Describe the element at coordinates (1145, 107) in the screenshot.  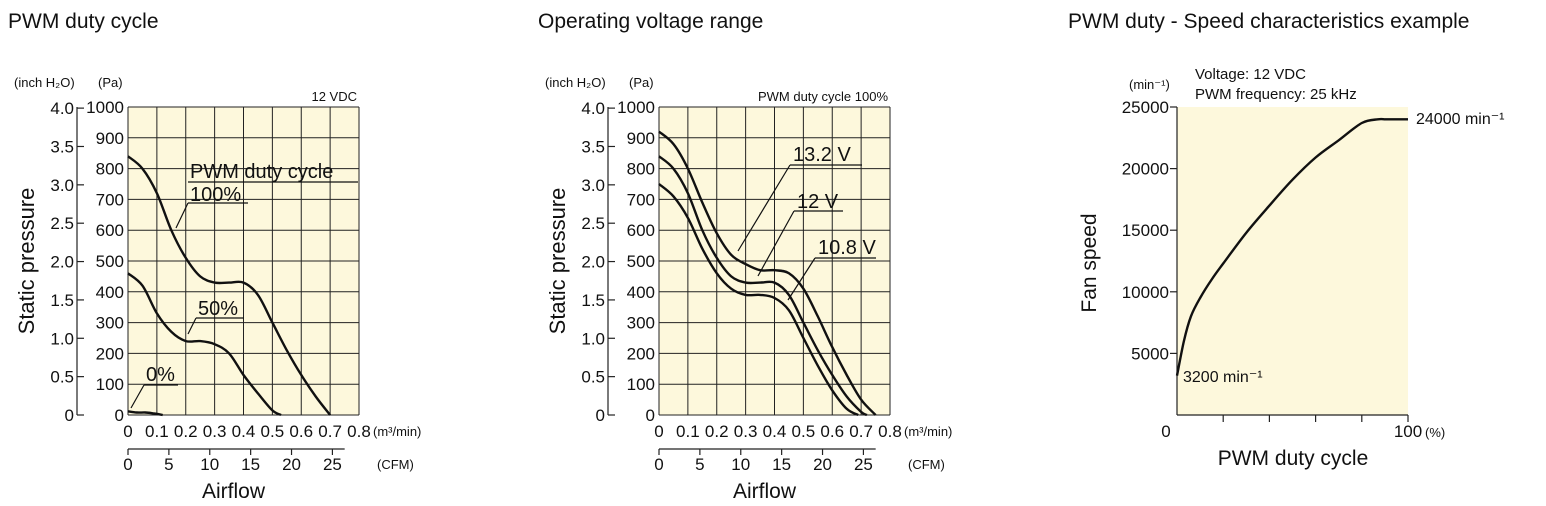
I see `chart3-y-tick-label: 25000` at that location.